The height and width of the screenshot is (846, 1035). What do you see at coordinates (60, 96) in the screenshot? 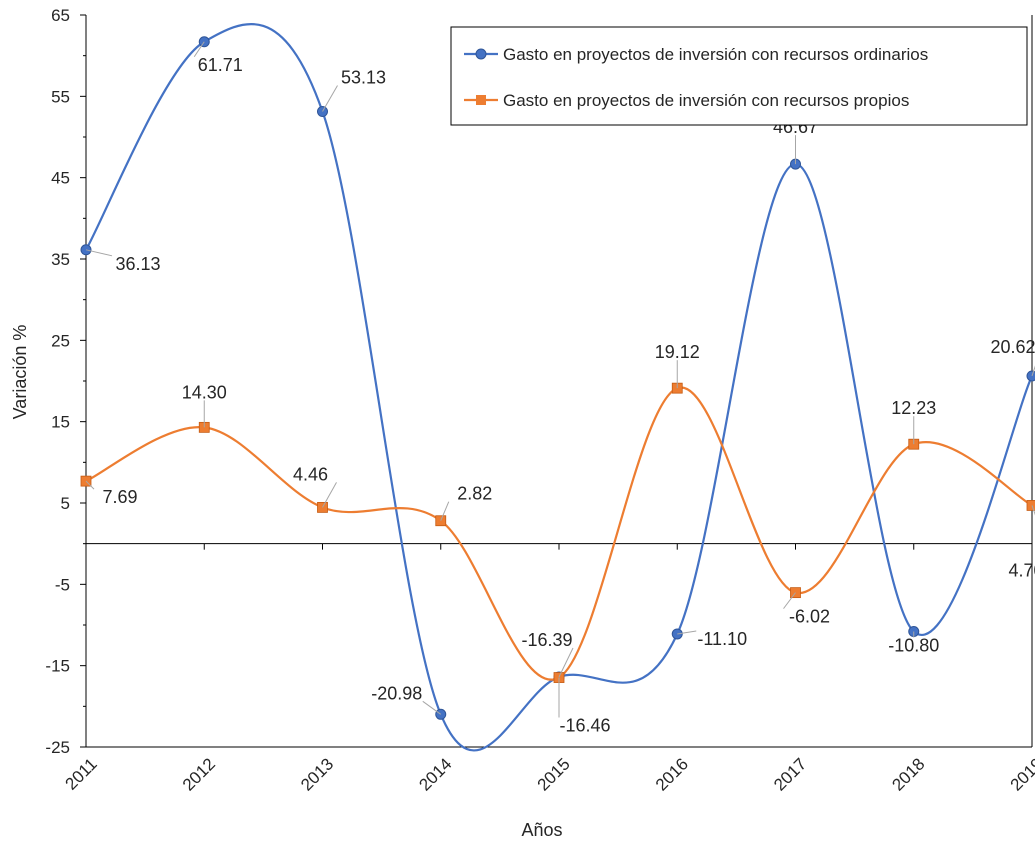
I see `y-tick-label: 55` at bounding box center [60, 96].